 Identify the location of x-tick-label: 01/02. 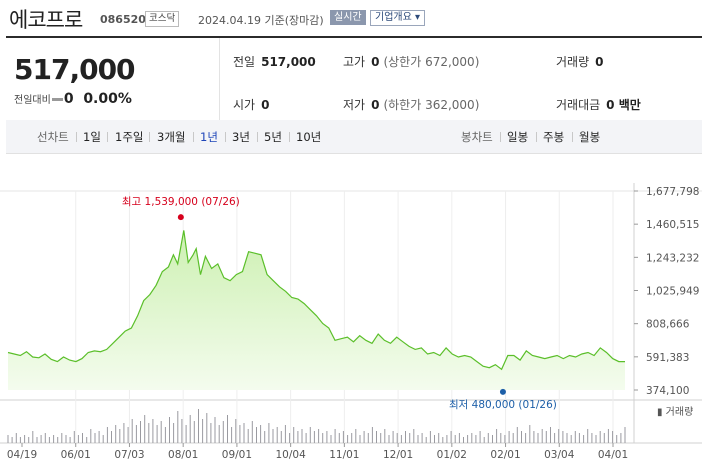
(452, 455).